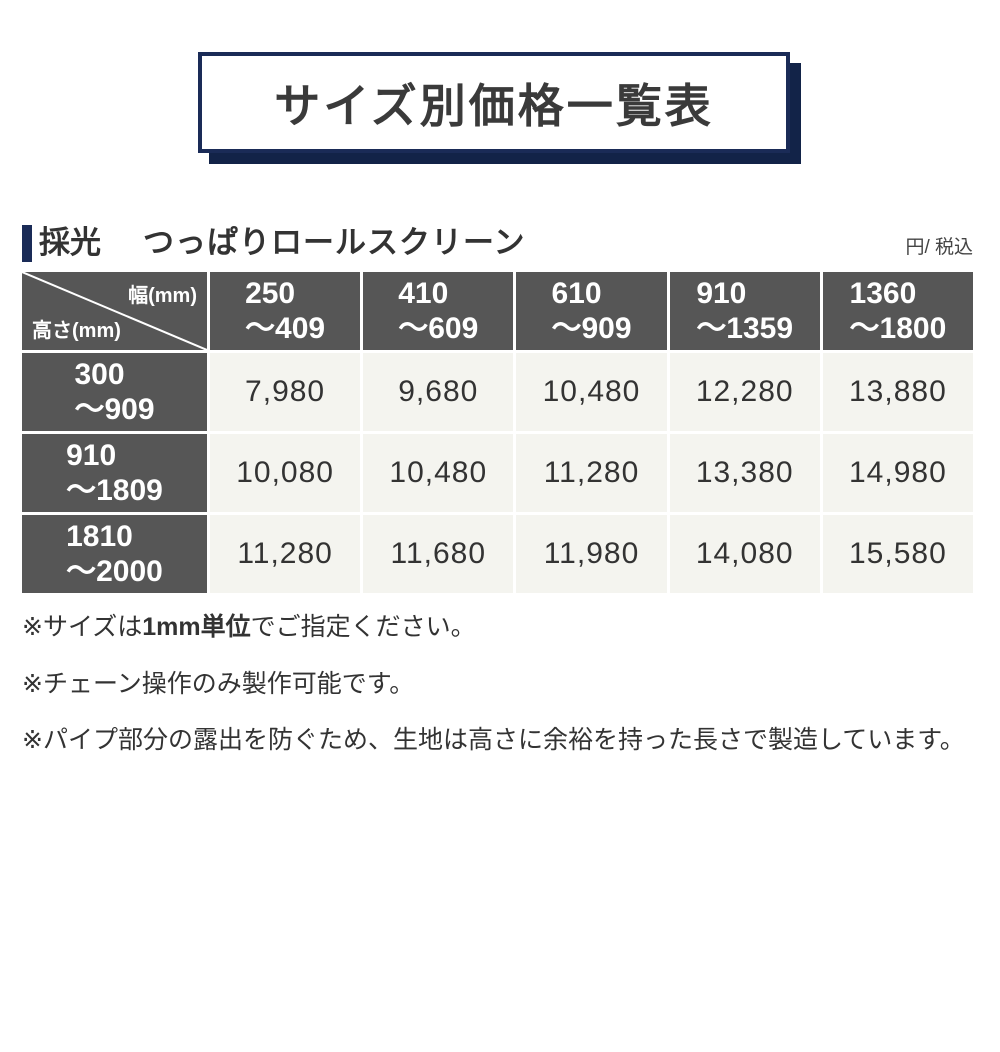  I want to click on height-axis-label: 高さ(mm), so click(76, 331).